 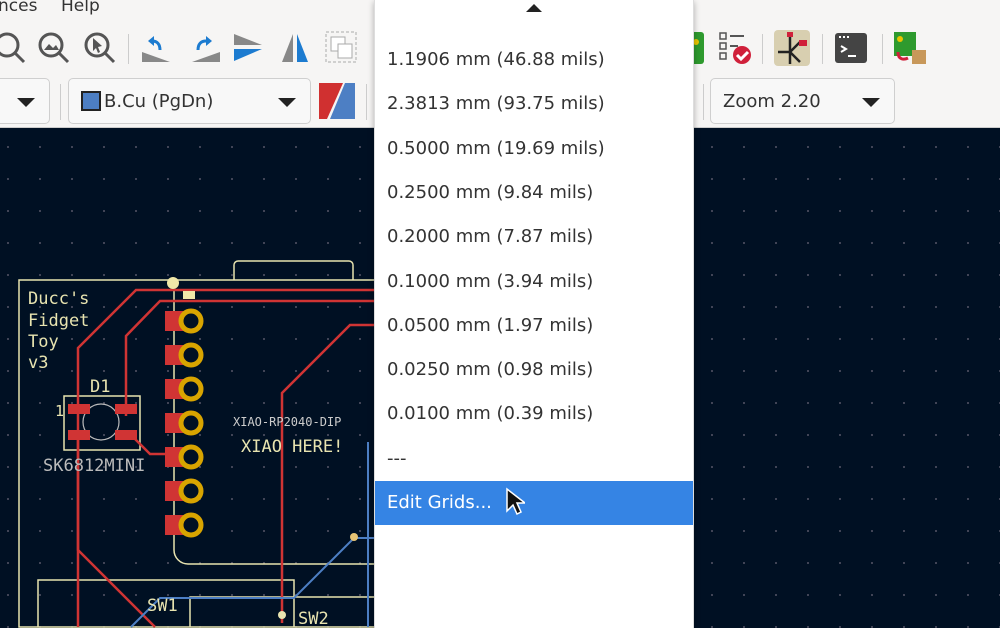 I want to click on track-width-select, so click(x=25, y=101).